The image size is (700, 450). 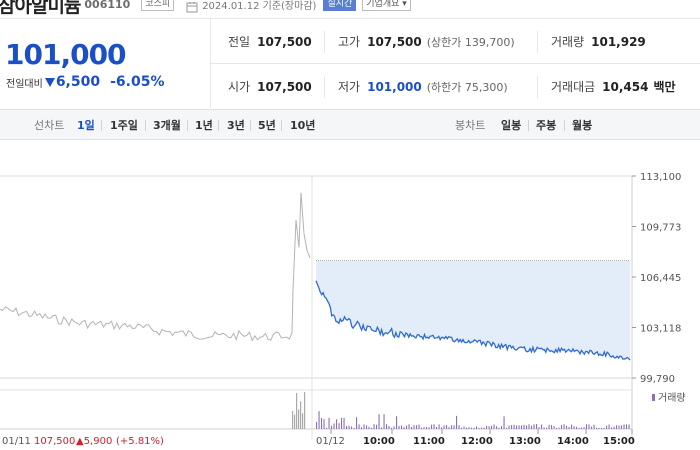 I want to click on period-1y: 1년, so click(x=204, y=125).